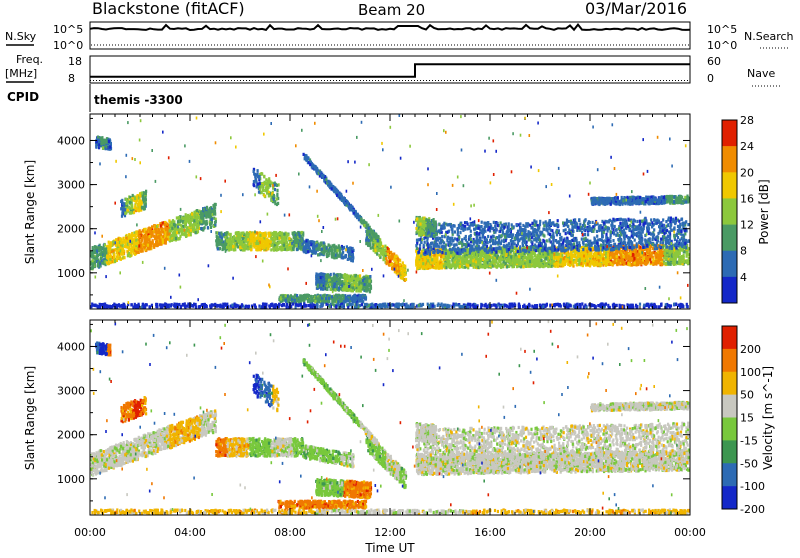  I want to click on cpid-panel: CPID themis -3300, so click(95, 98).